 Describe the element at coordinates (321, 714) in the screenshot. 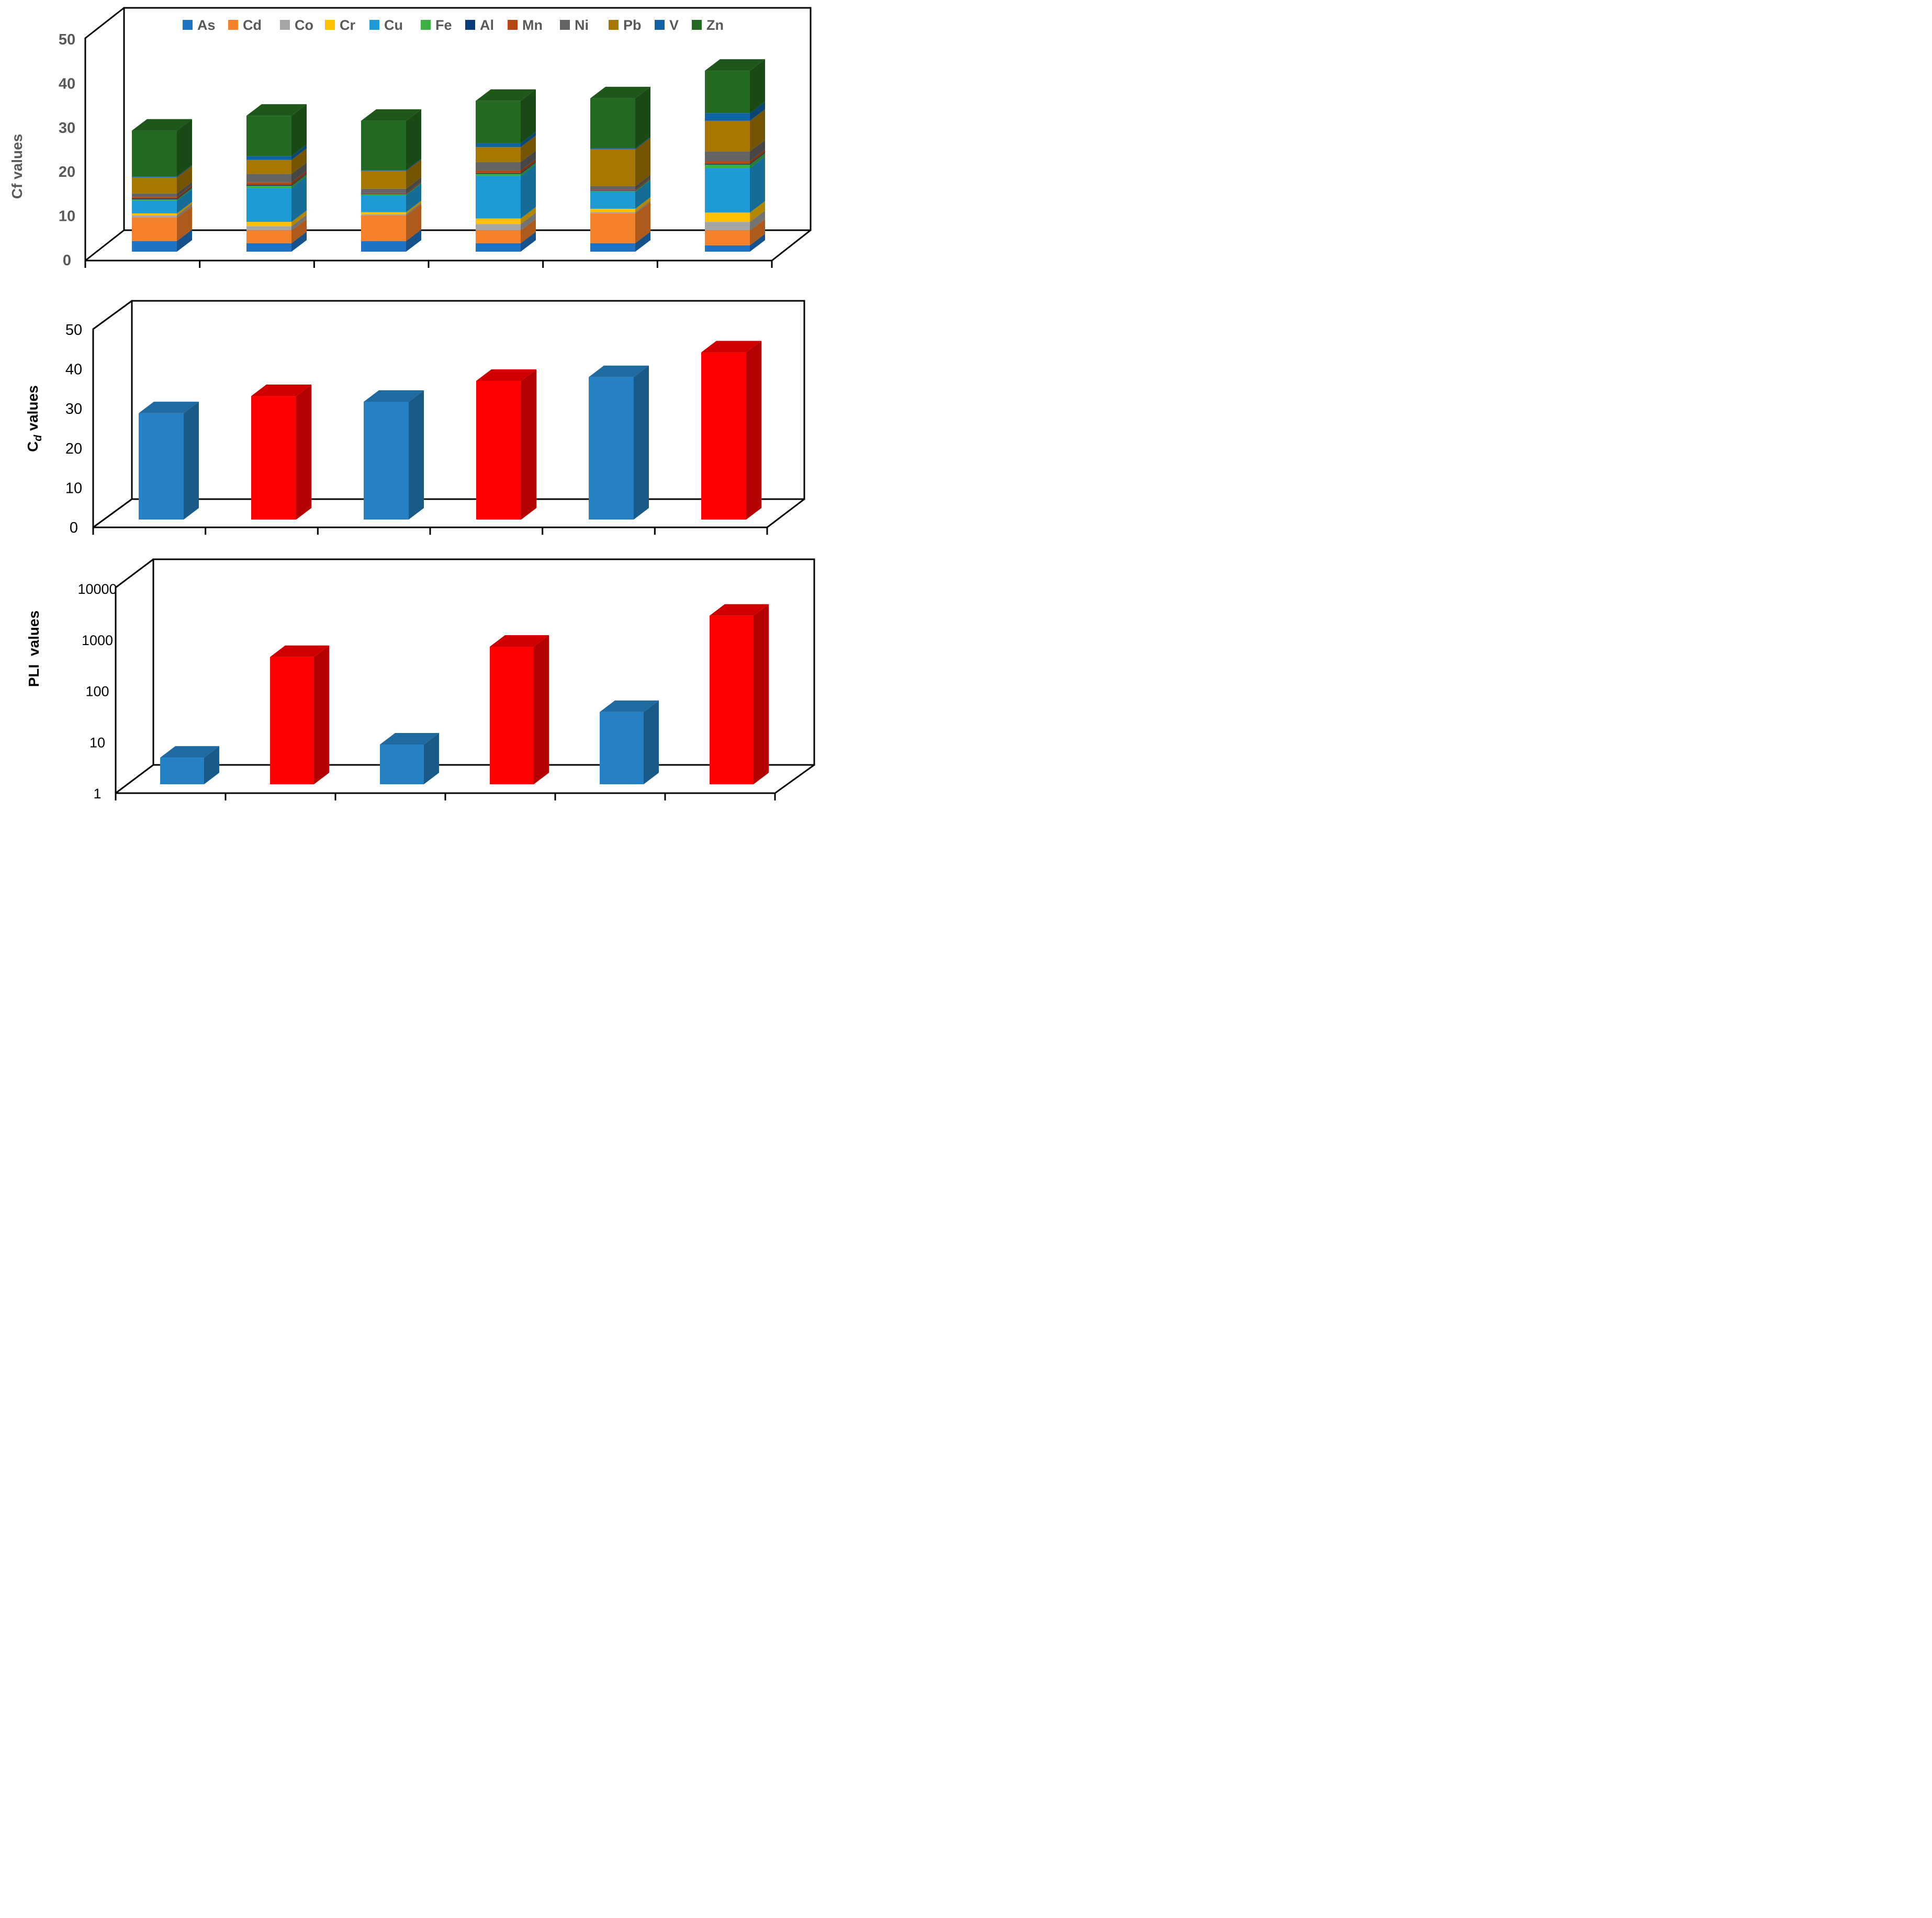

I see `pli-bar-2-side` at that location.